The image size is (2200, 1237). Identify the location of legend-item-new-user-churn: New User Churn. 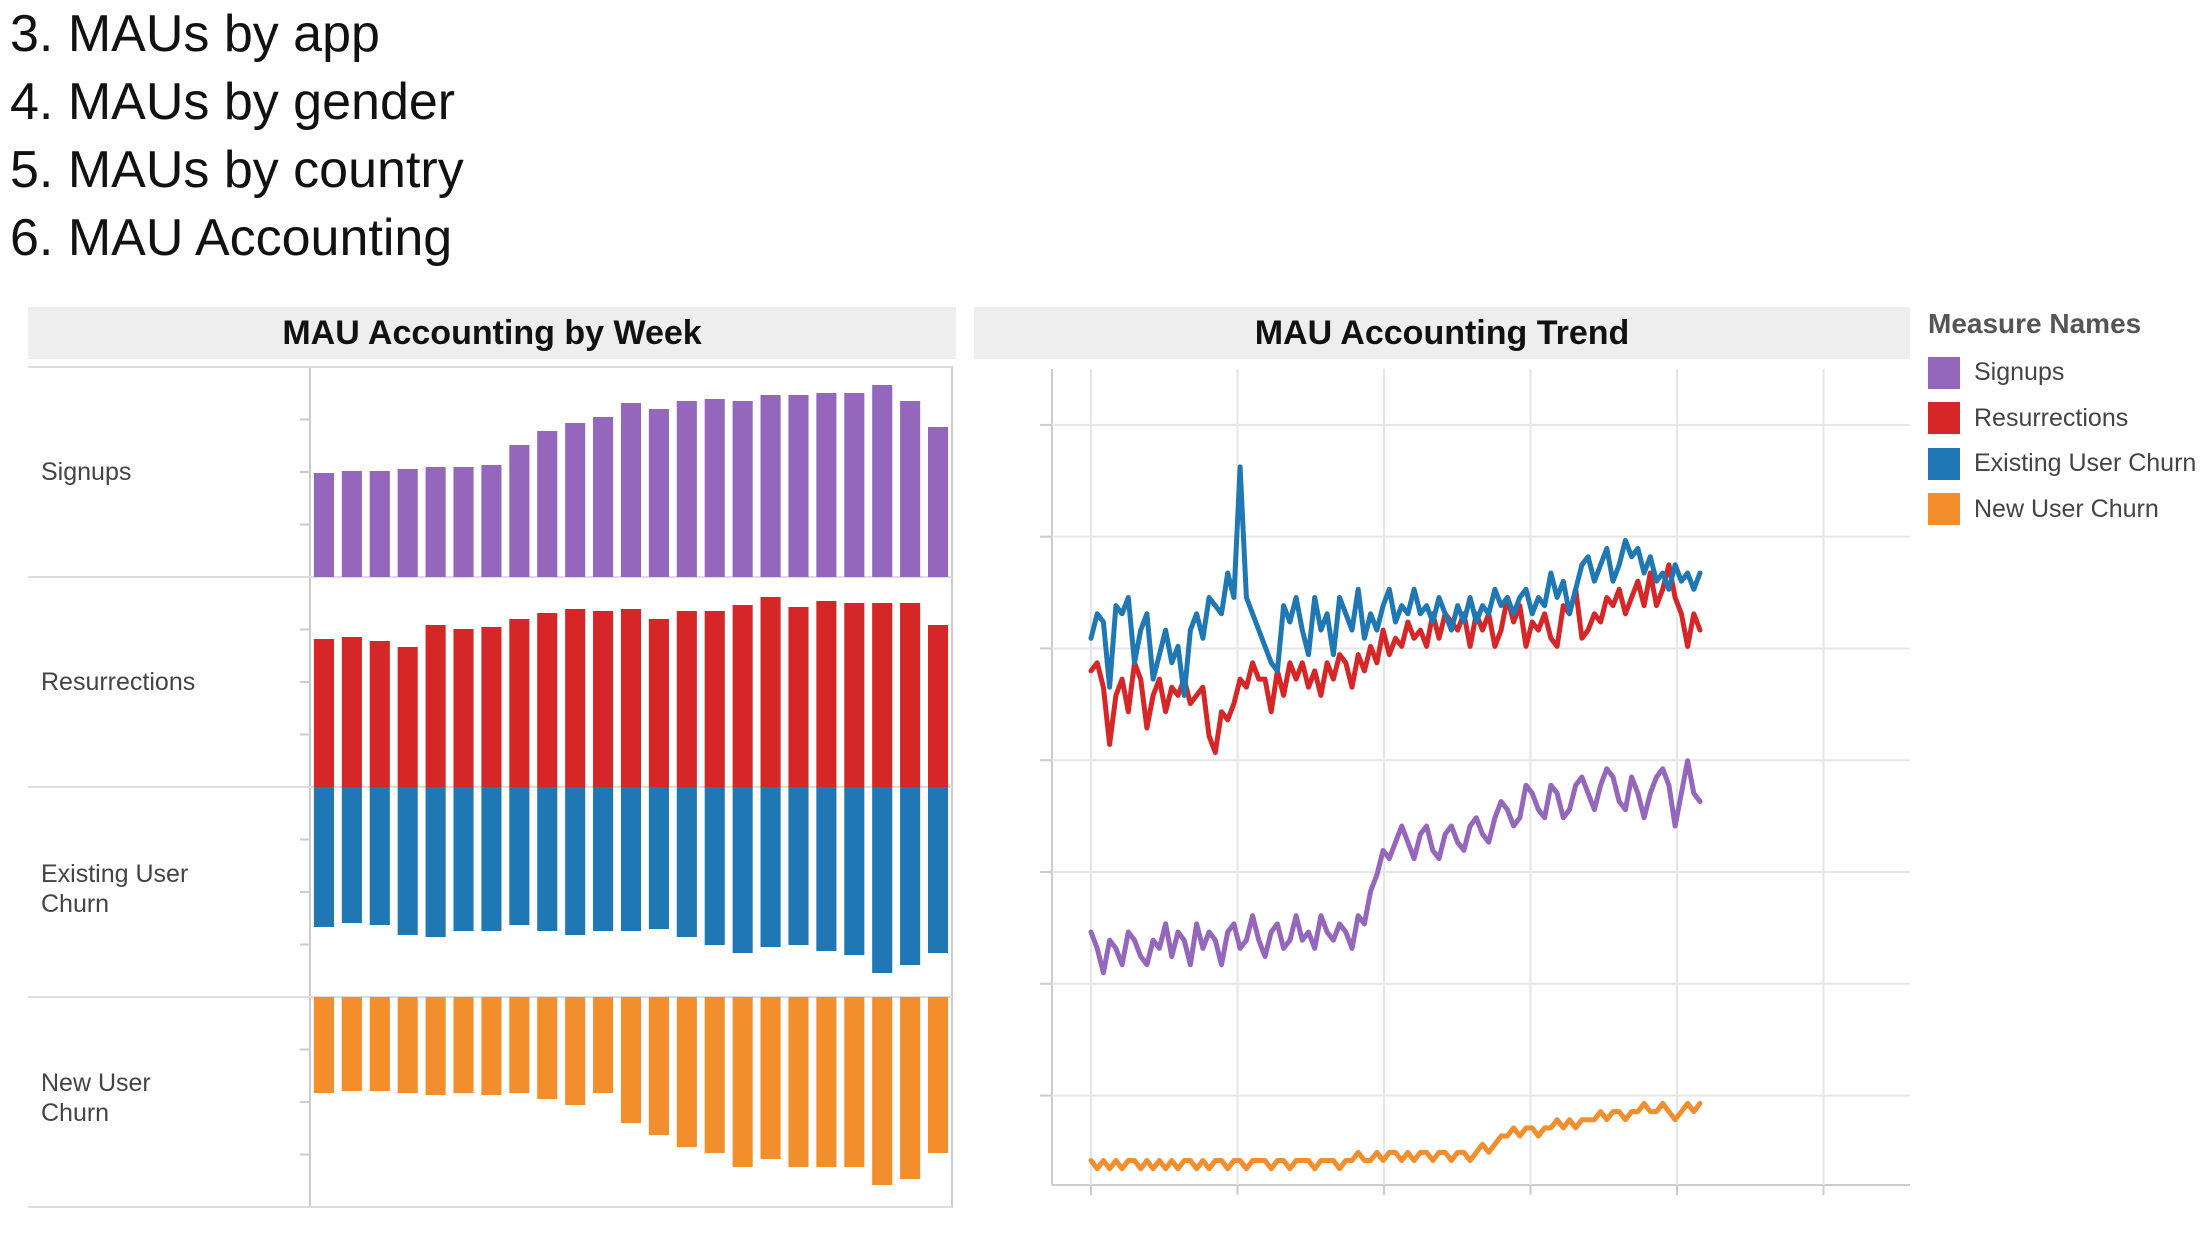
(2063, 510).